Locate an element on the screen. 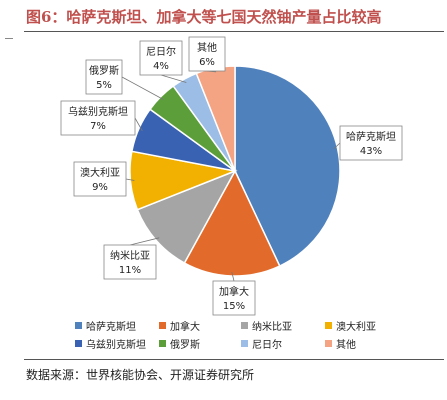 This screenshot has width=447, height=400. legend-label-2: 纳米比亚 is located at coordinates (272, 327).